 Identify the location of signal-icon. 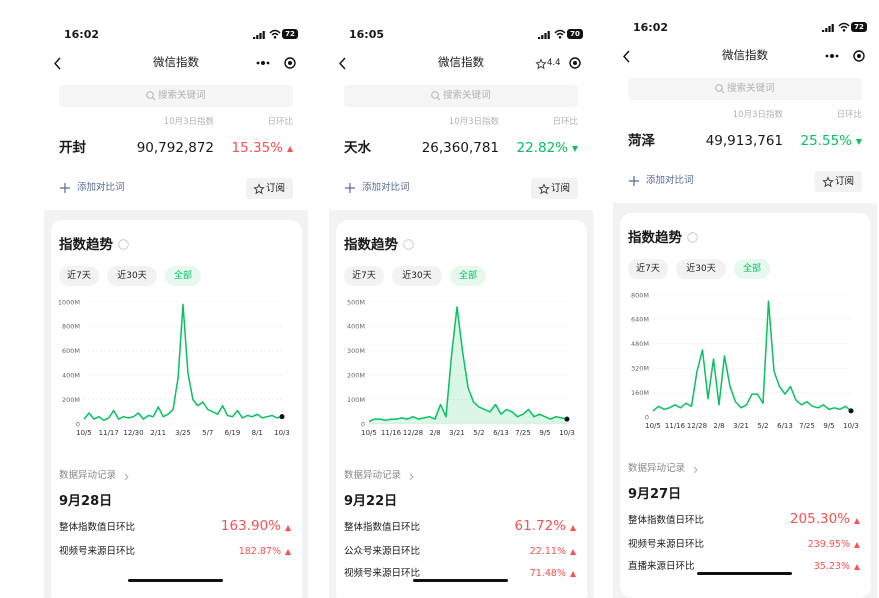
(828, 28).